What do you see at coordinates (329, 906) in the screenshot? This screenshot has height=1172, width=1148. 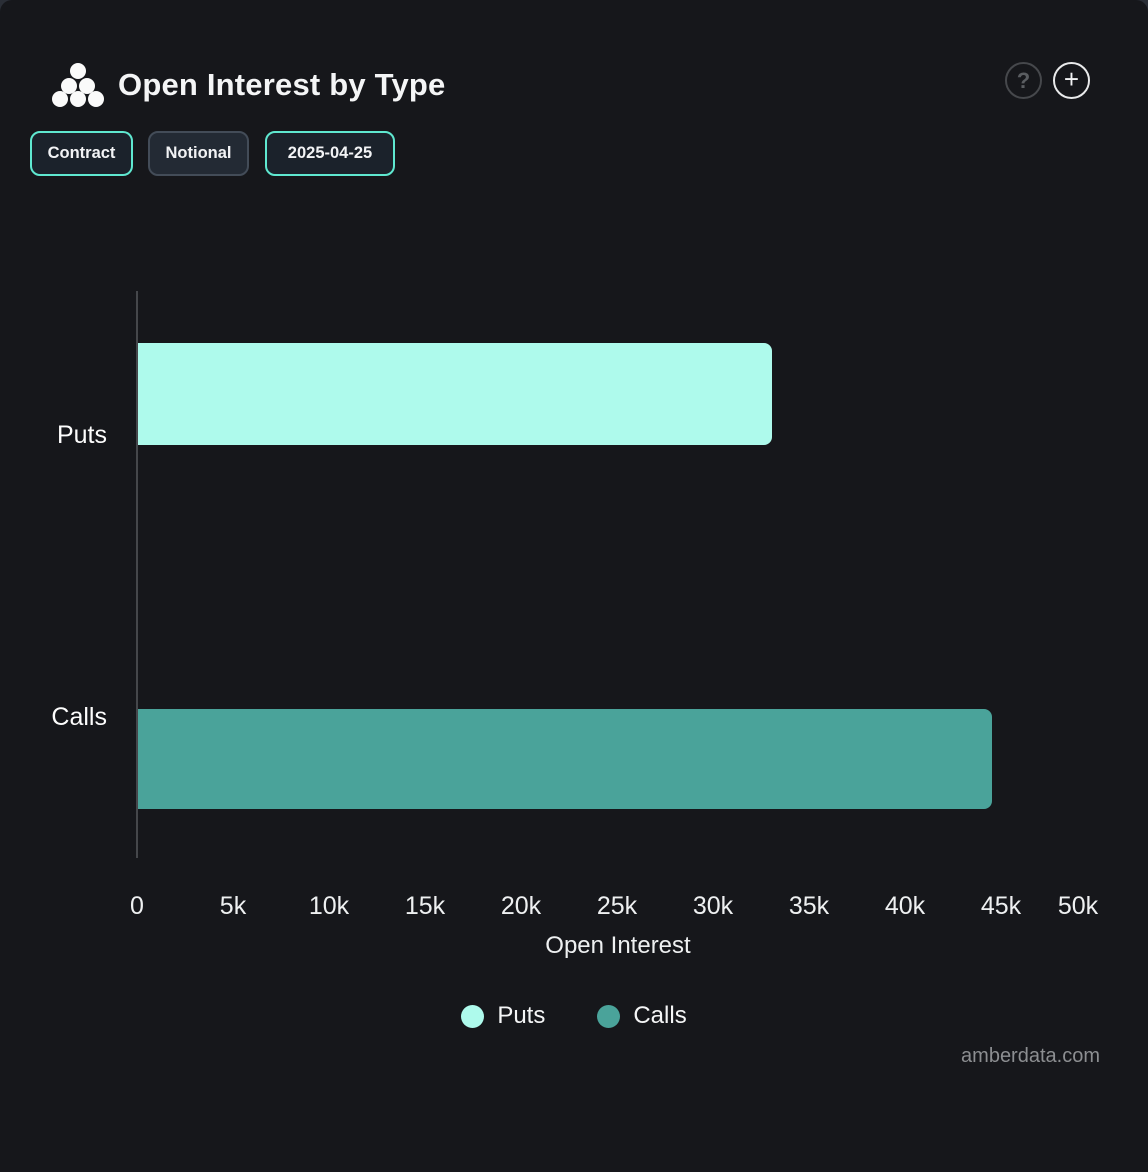 I see `x-tick-label: 10k` at bounding box center [329, 906].